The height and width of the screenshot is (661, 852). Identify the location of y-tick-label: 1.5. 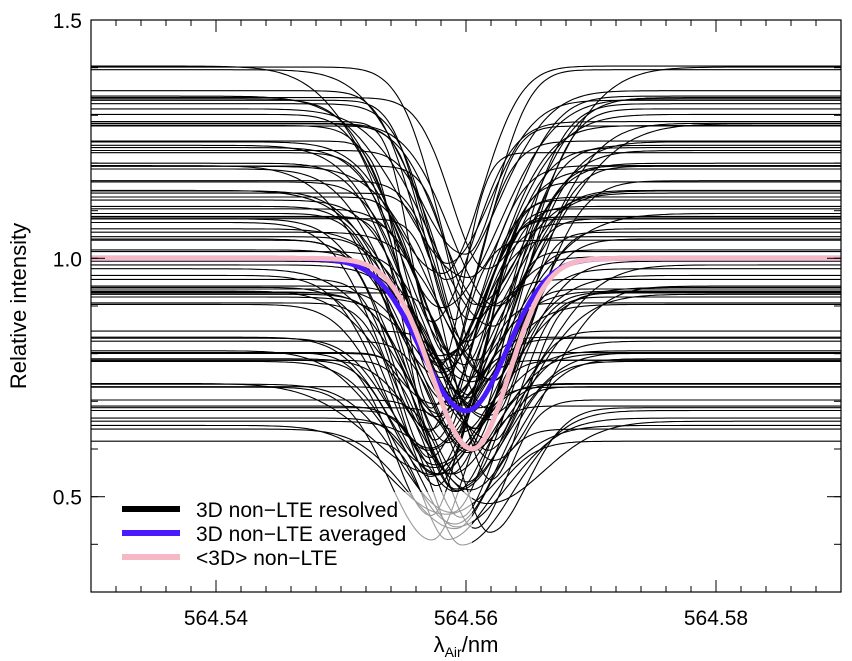
(67, 21).